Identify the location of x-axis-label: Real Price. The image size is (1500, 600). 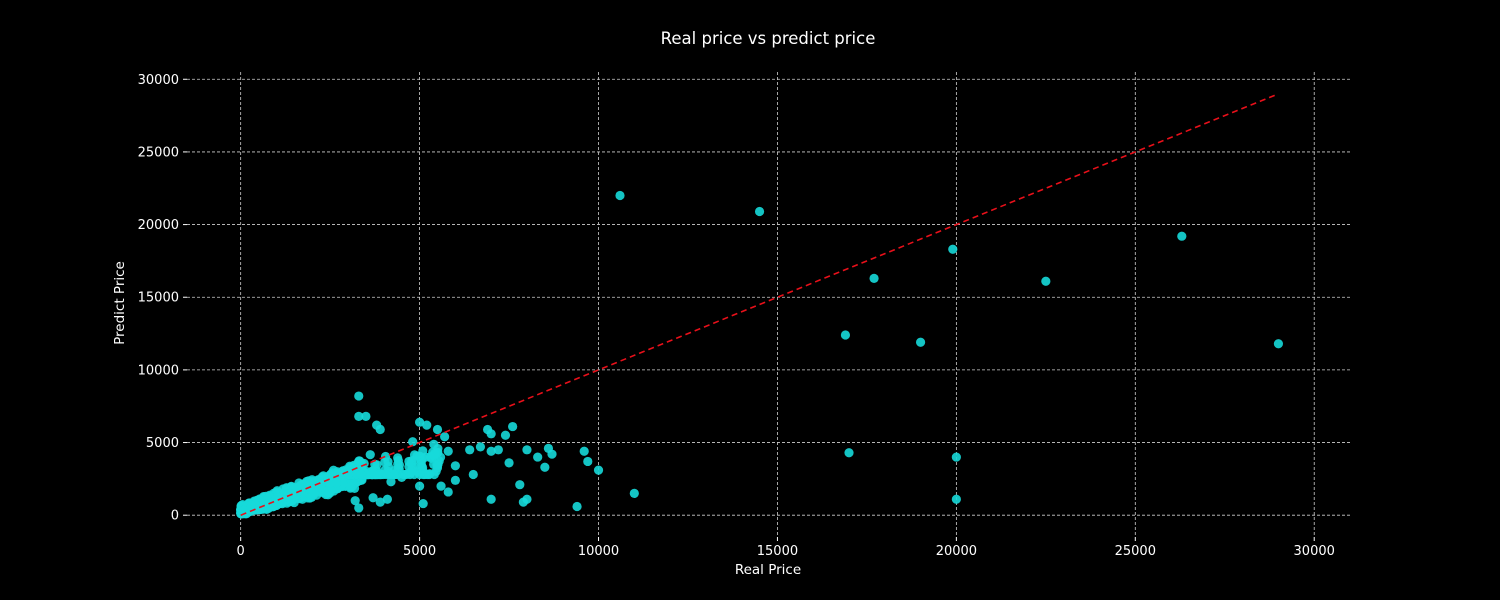
(768, 570).